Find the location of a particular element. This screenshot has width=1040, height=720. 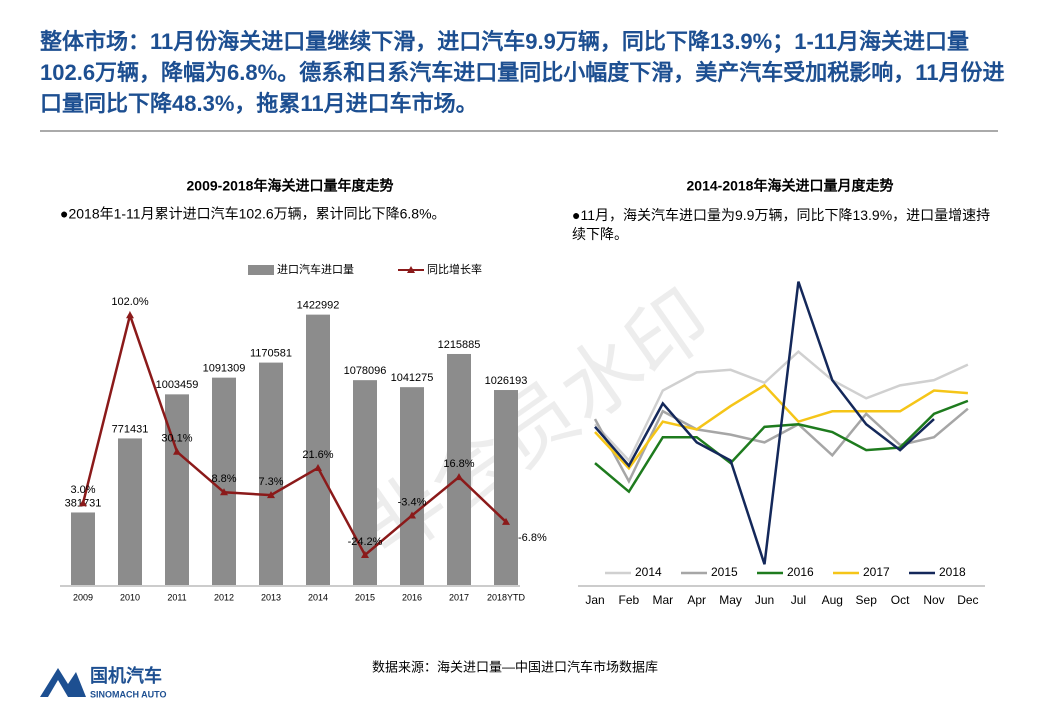

legend-label: 同比增长率 is located at coordinates (454, 269).